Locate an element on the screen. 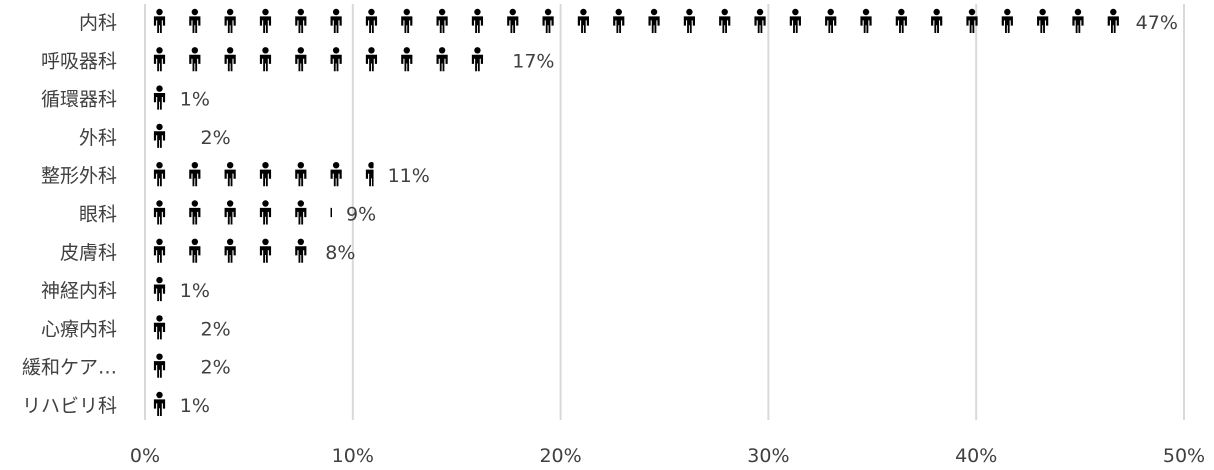 The height and width of the screenshot is (470, 1214). x-tick-label: 0% is located at coordinates (145, 456).